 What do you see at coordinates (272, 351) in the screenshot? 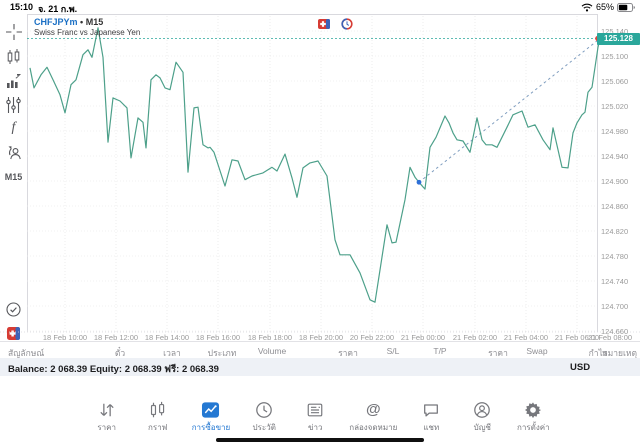
I see `column-header-4: Volume` at bounding box center [272, 351].